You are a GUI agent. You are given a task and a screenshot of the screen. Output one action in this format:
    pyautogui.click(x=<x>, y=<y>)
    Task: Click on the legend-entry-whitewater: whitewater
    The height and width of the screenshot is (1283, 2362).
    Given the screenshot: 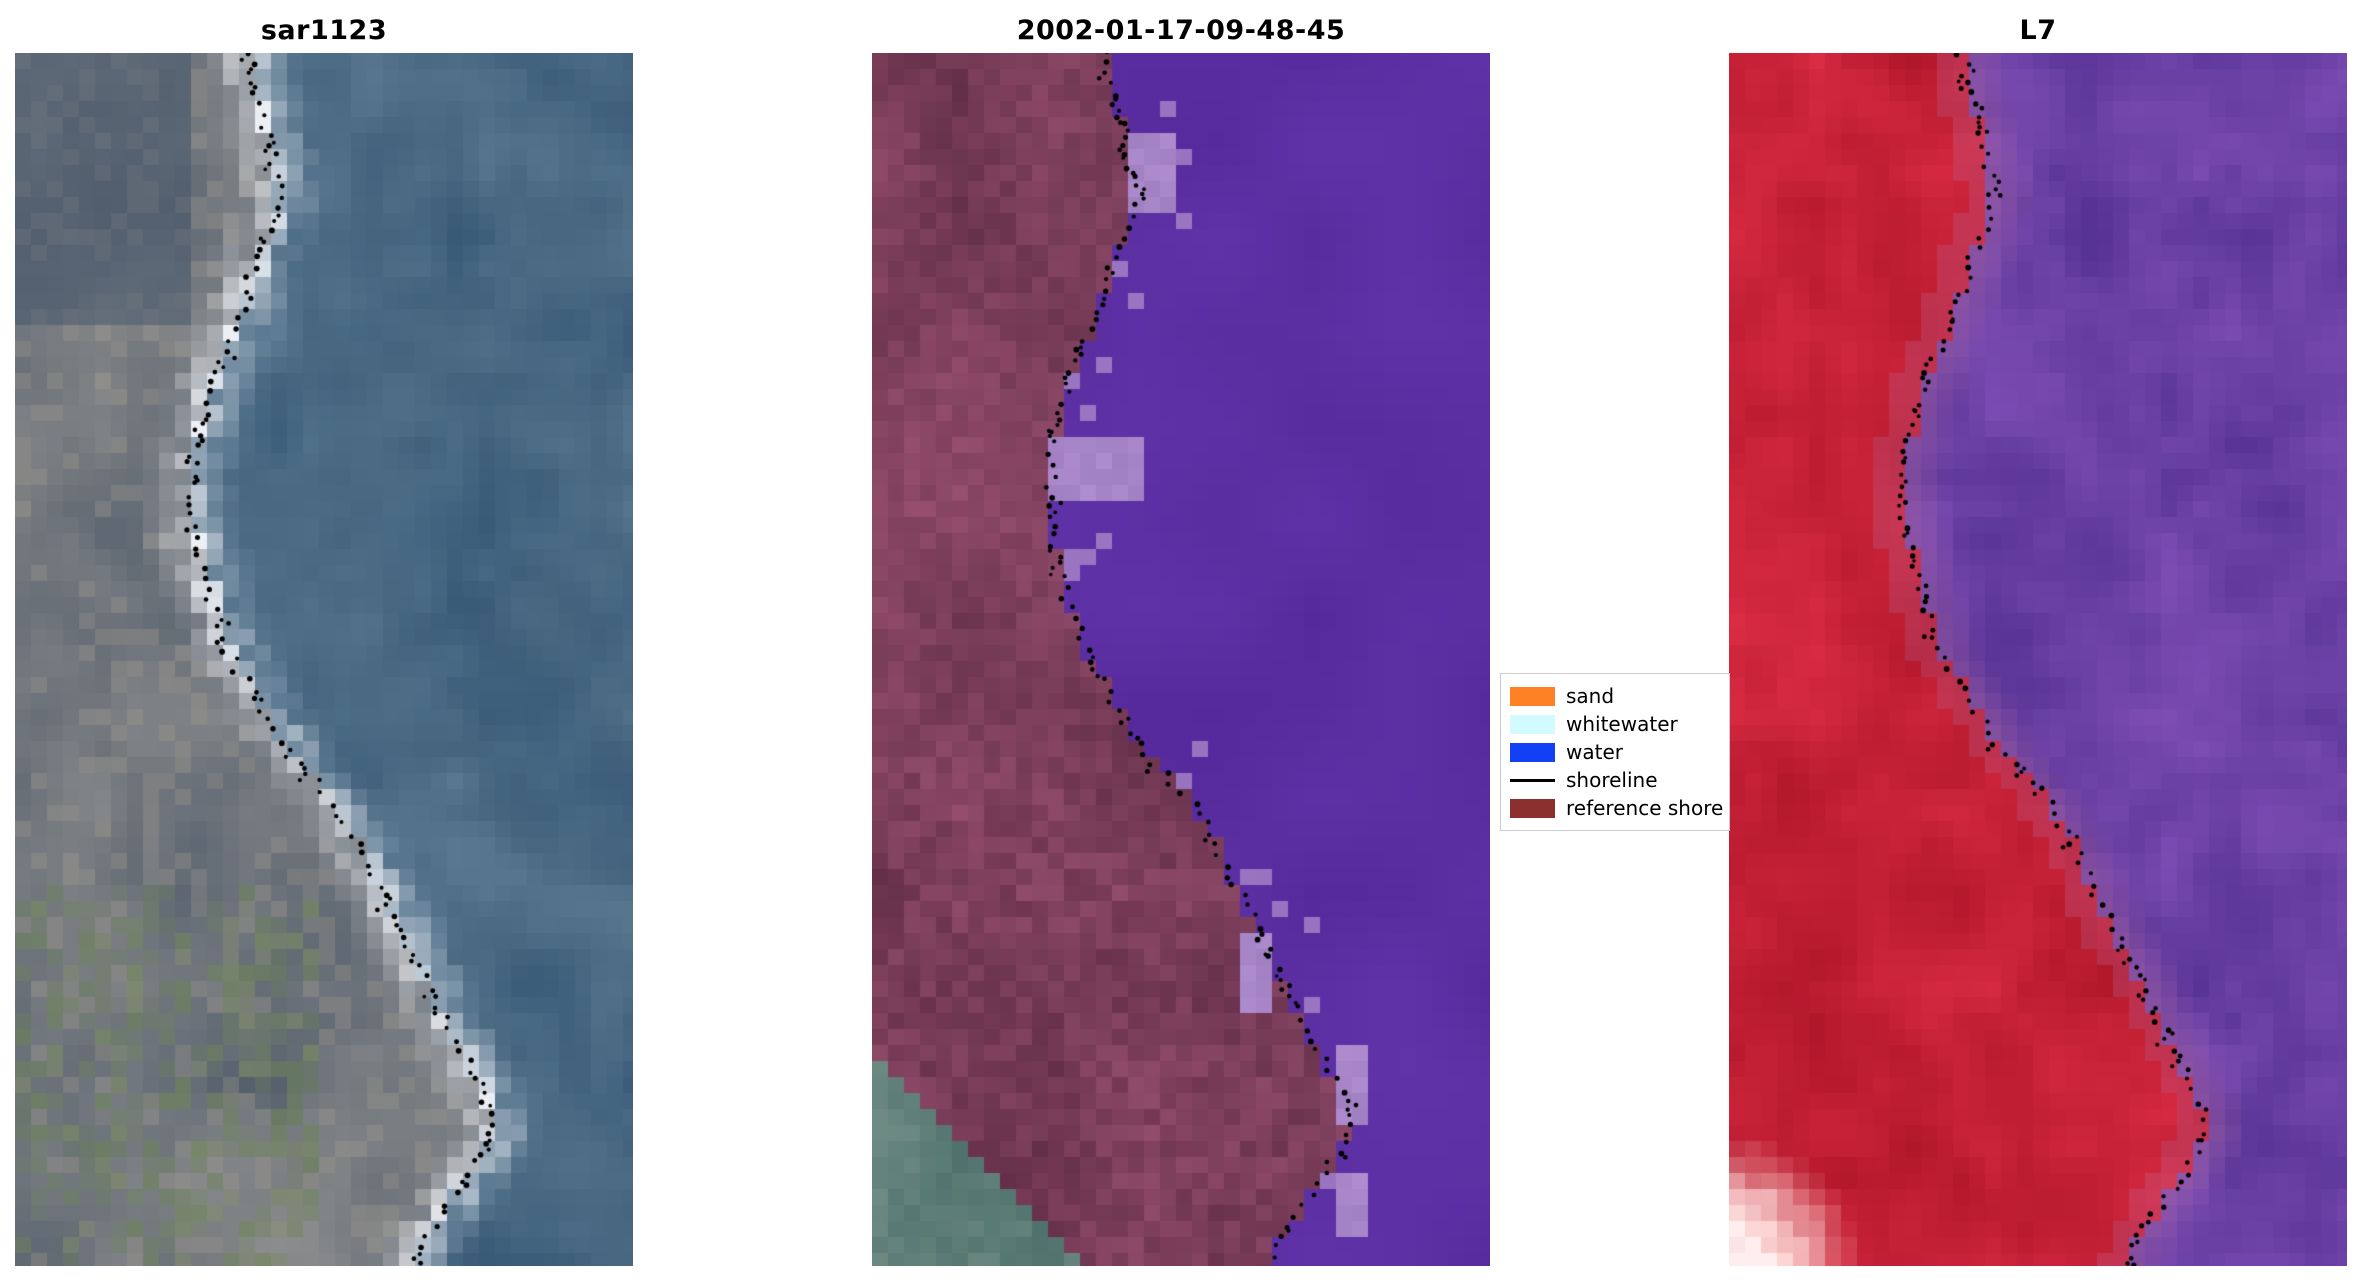 What is the action you would take?
    pyautogui.click(x=1617, y=724)
    